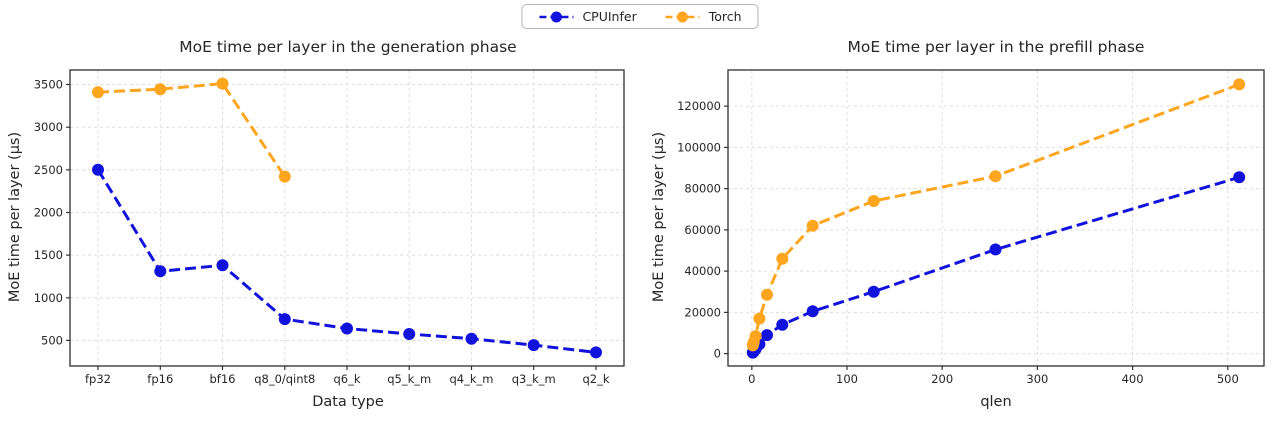 This screenshot has height=426, width=1280. Describe the element at coordinates (699, 147) in the screenshot. I see `y-tick-label: 100000` at that location.